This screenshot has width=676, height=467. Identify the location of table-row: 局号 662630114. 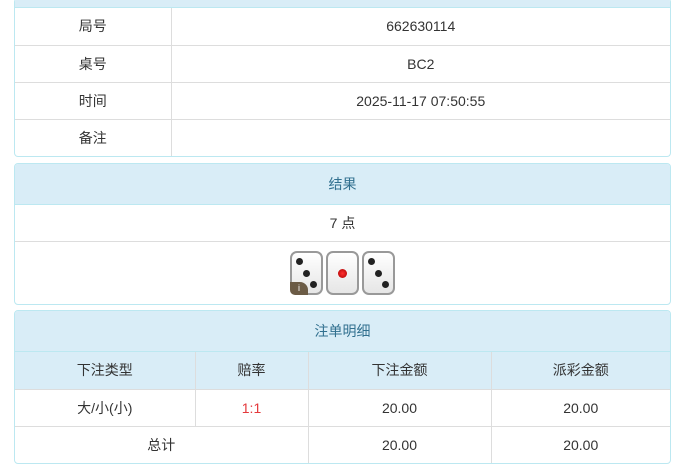
(342, 27).